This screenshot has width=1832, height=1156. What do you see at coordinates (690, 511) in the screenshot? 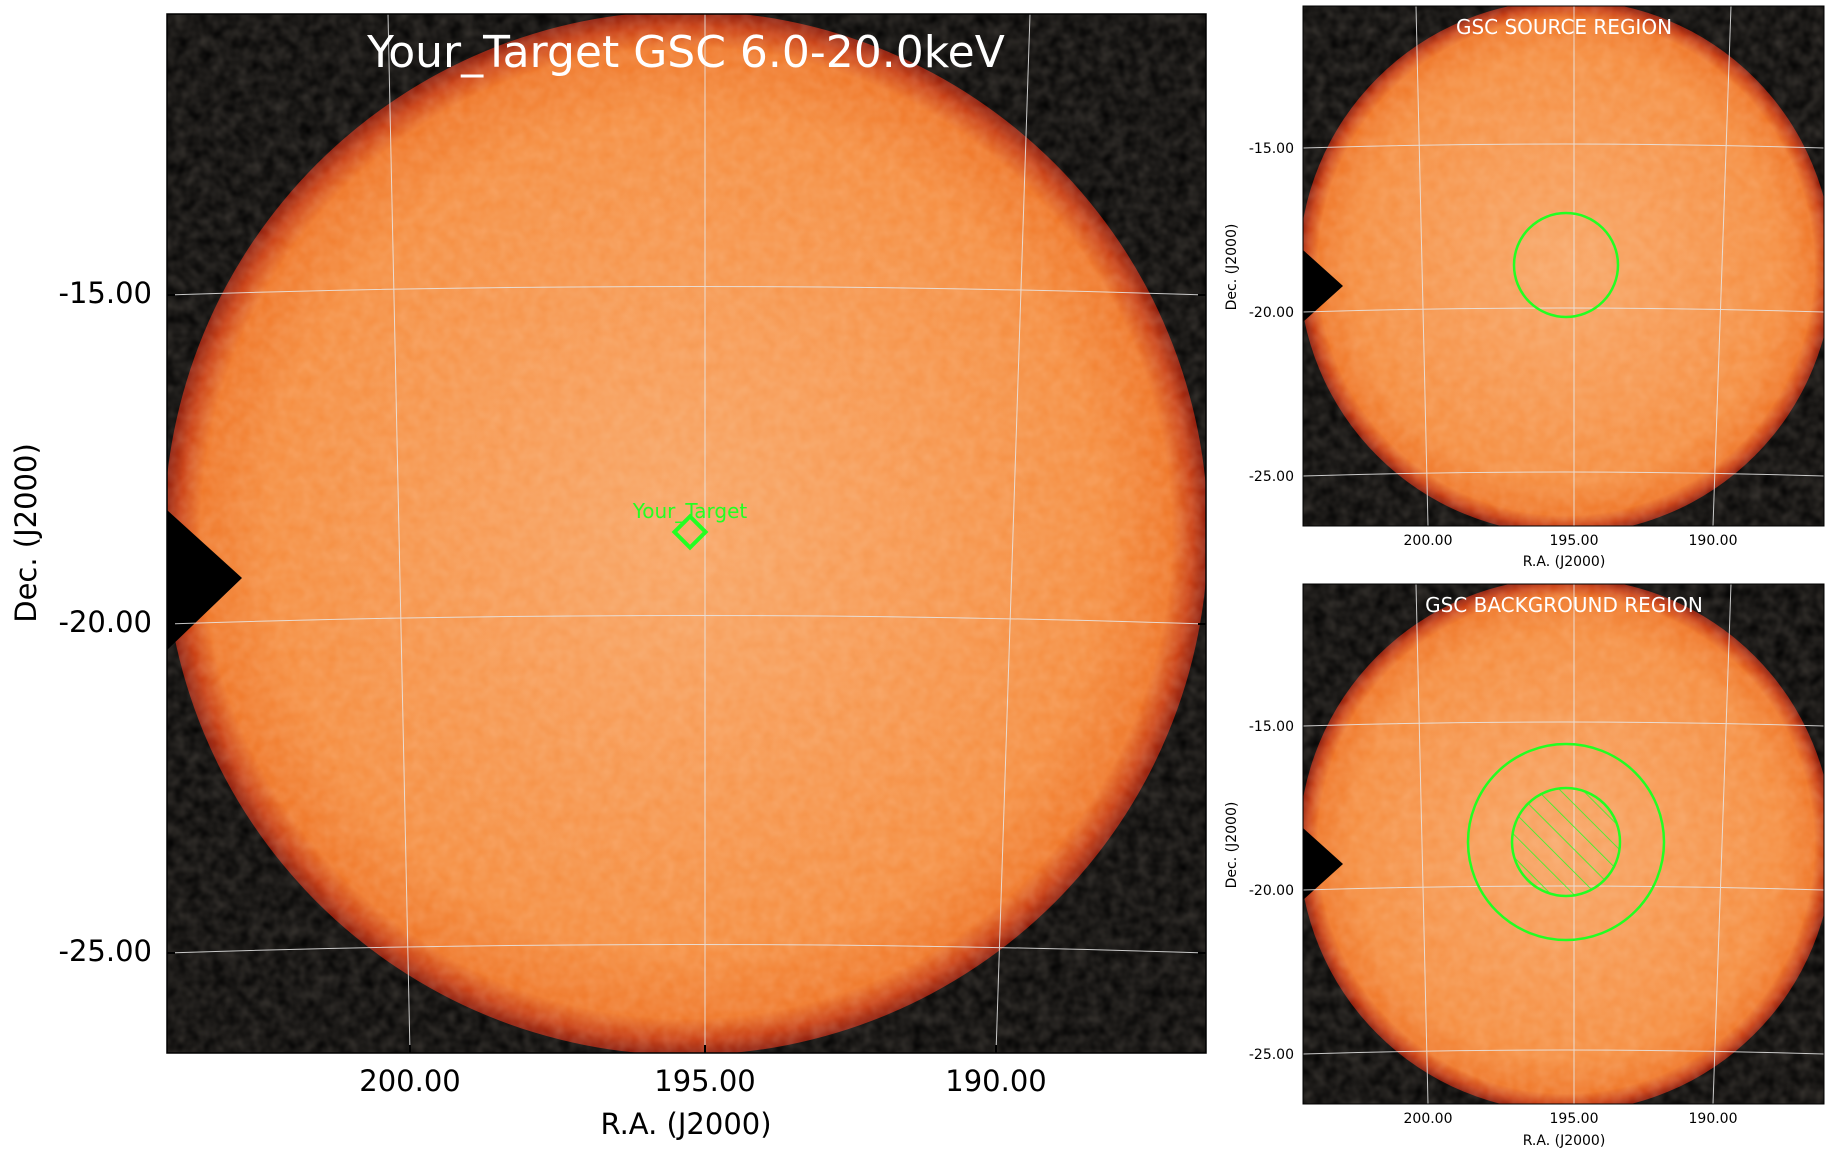
I see `target-label: Your_Target` at bounding box center [690, 511].